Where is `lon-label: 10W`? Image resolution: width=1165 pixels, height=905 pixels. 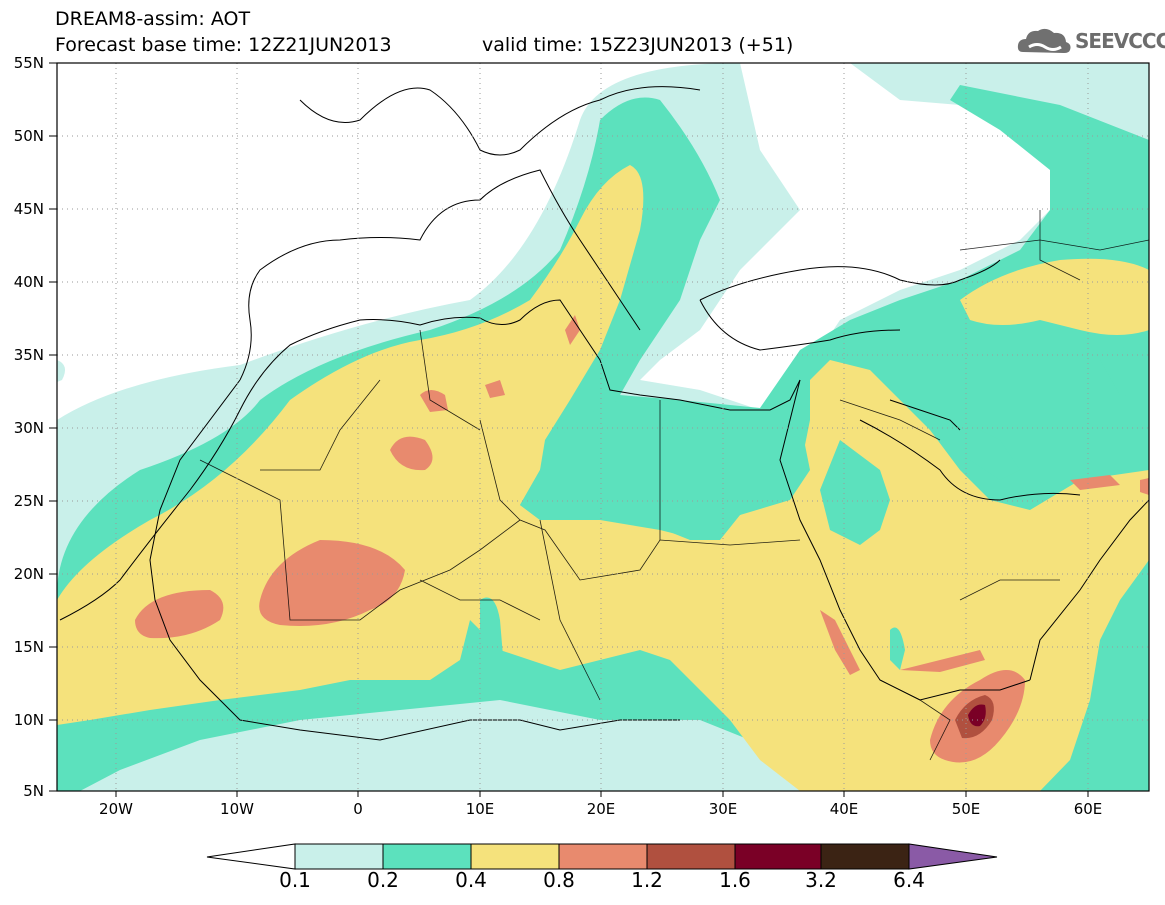
lon-label: 10W is located at coordinates (237, 809).